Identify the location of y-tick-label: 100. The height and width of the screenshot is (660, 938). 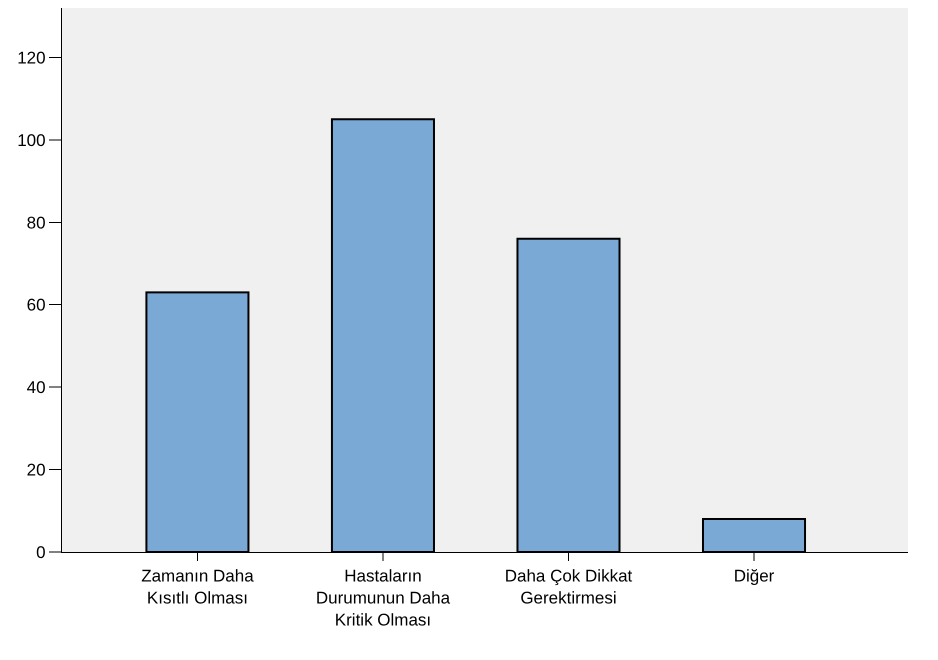
(31, 140).